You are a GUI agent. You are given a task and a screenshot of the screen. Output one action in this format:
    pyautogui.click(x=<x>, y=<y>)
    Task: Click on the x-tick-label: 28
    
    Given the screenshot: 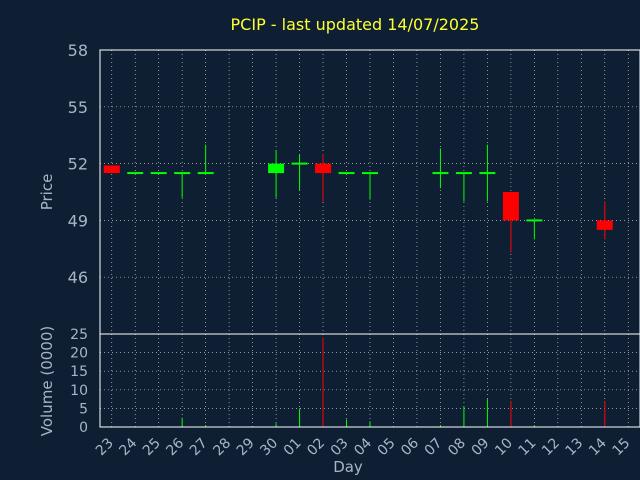 What is the action you would take?
    pyautogui.click(x=222, y=447)
    